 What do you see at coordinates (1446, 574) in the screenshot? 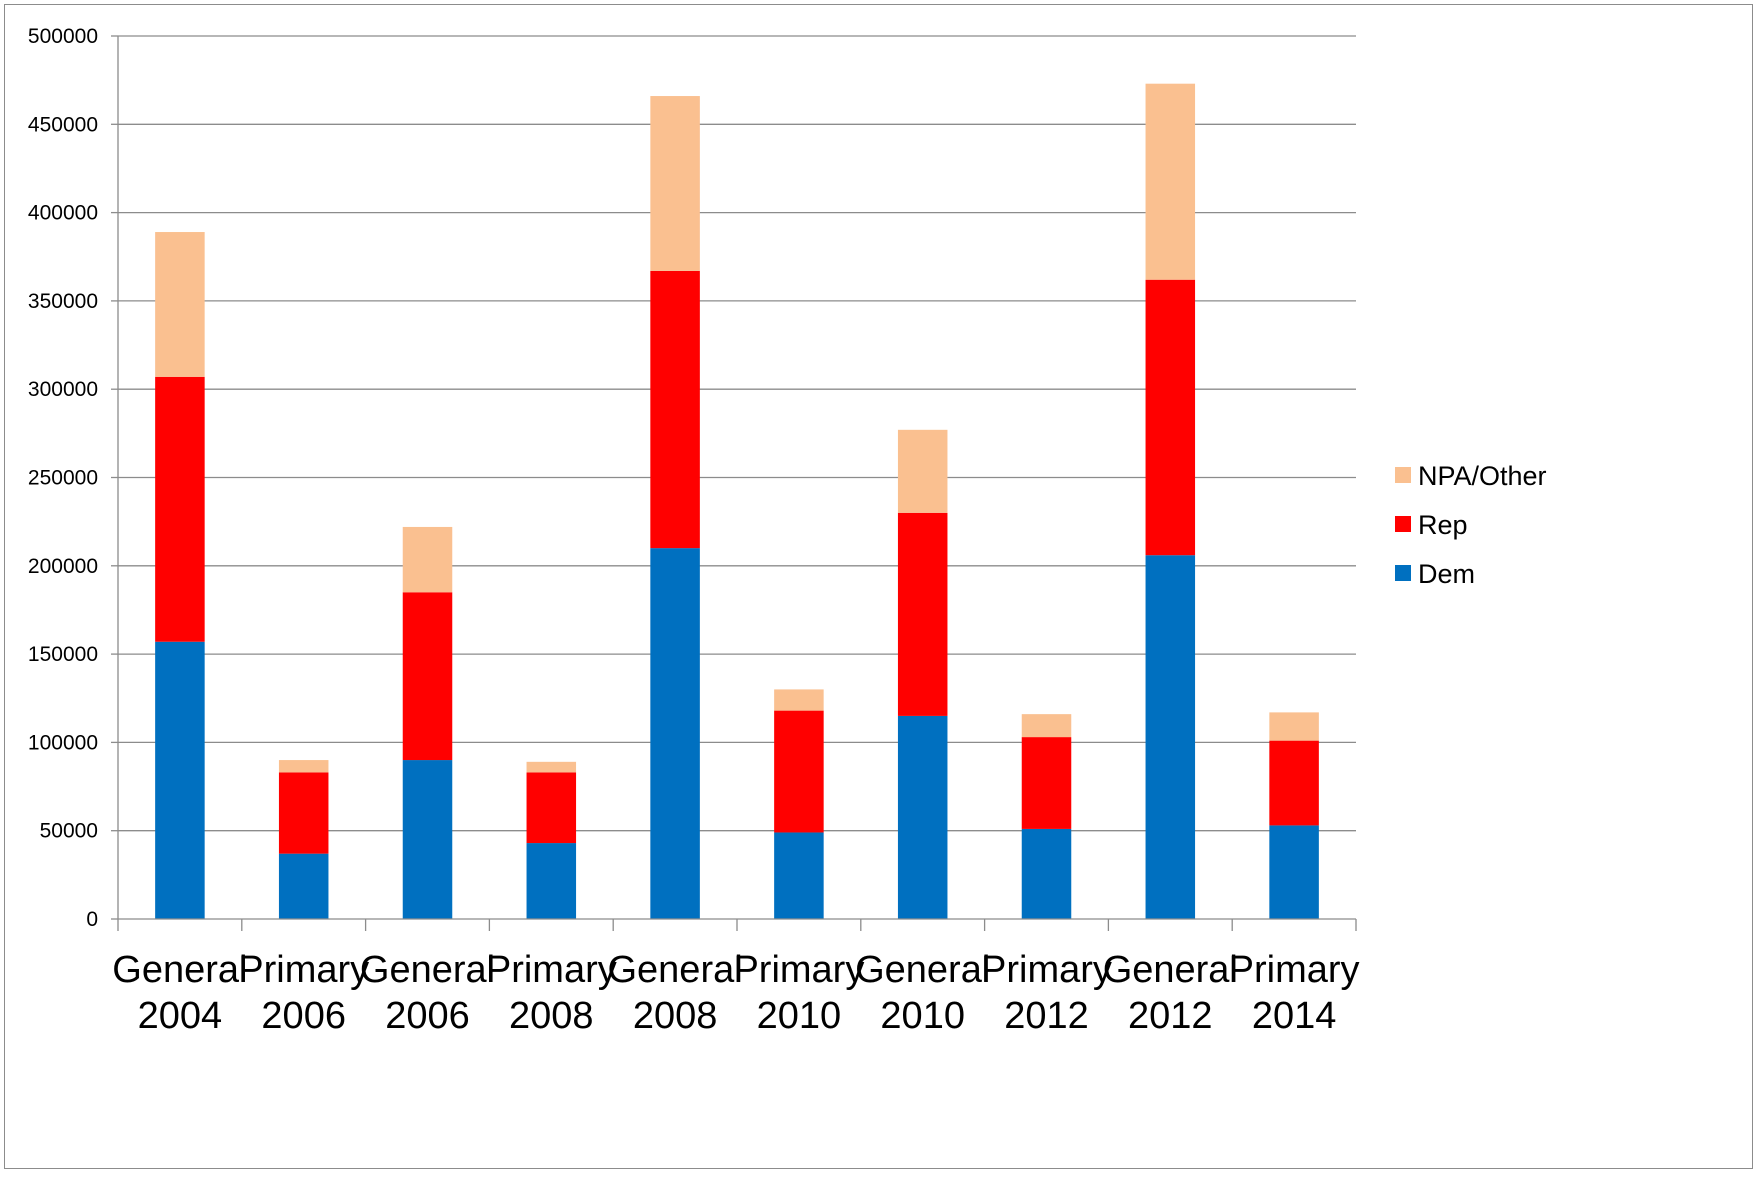
I see `legend-label-dem: Dem` at bounding box center [1446, 574].